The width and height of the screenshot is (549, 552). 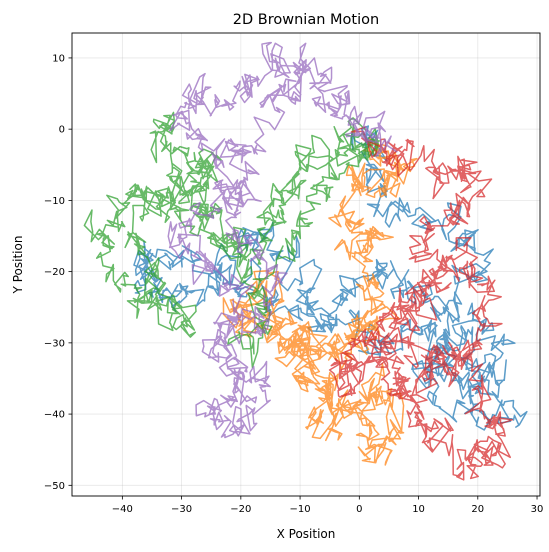 What do you see at coordinates (58, 58) in the screenshot?
I see `y-tick-label: 10` at bounding box center [58, 58].